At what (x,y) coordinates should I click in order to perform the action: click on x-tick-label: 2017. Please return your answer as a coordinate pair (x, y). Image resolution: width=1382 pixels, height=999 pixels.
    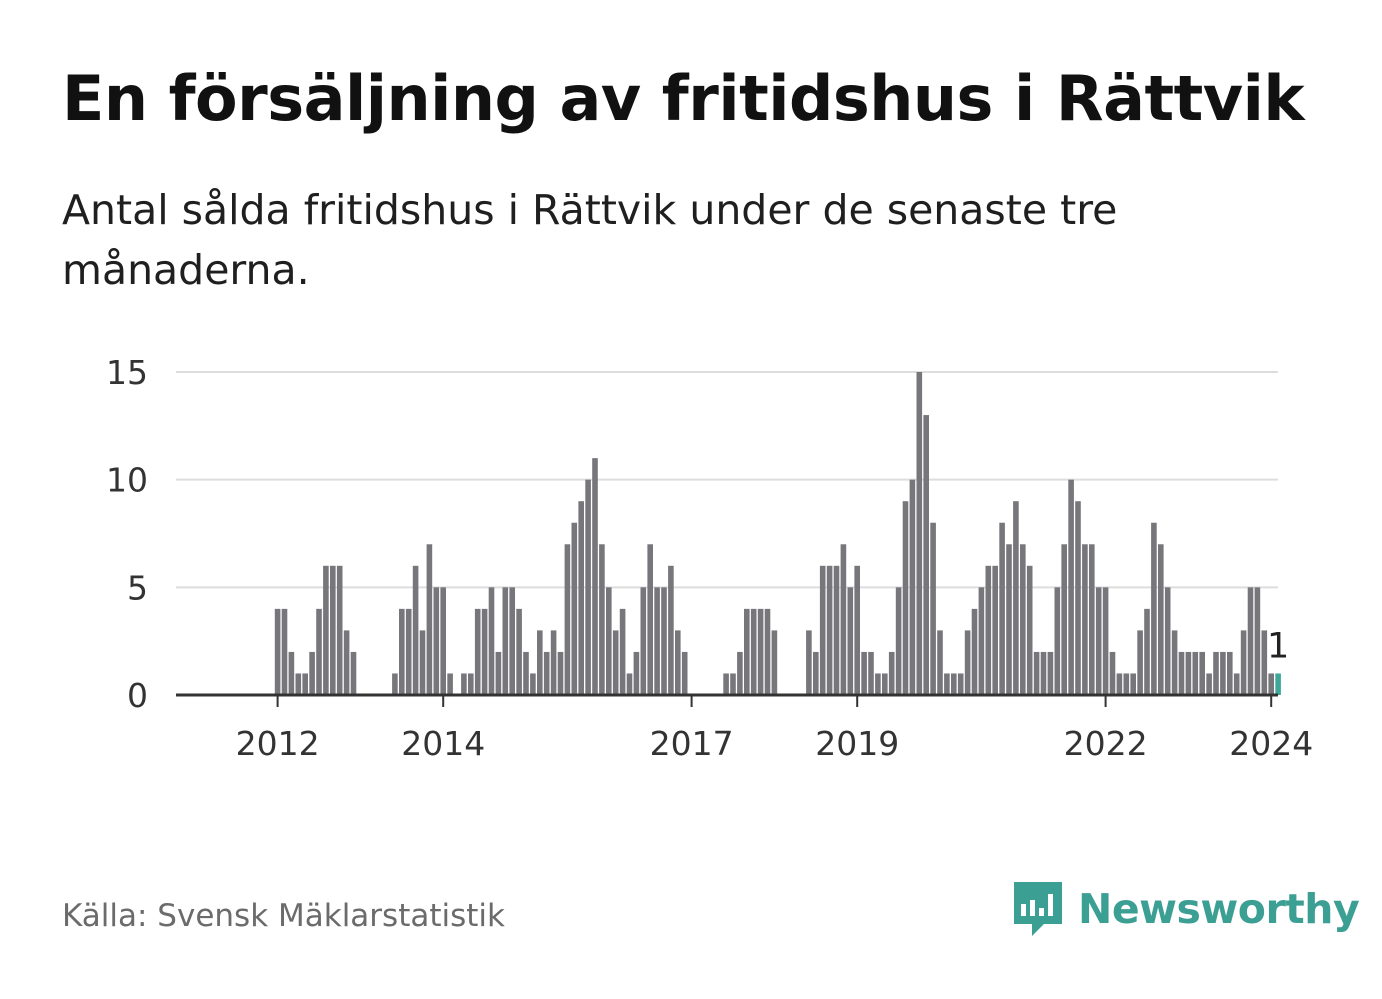
    Looking at the image, I should click on (692, 743).